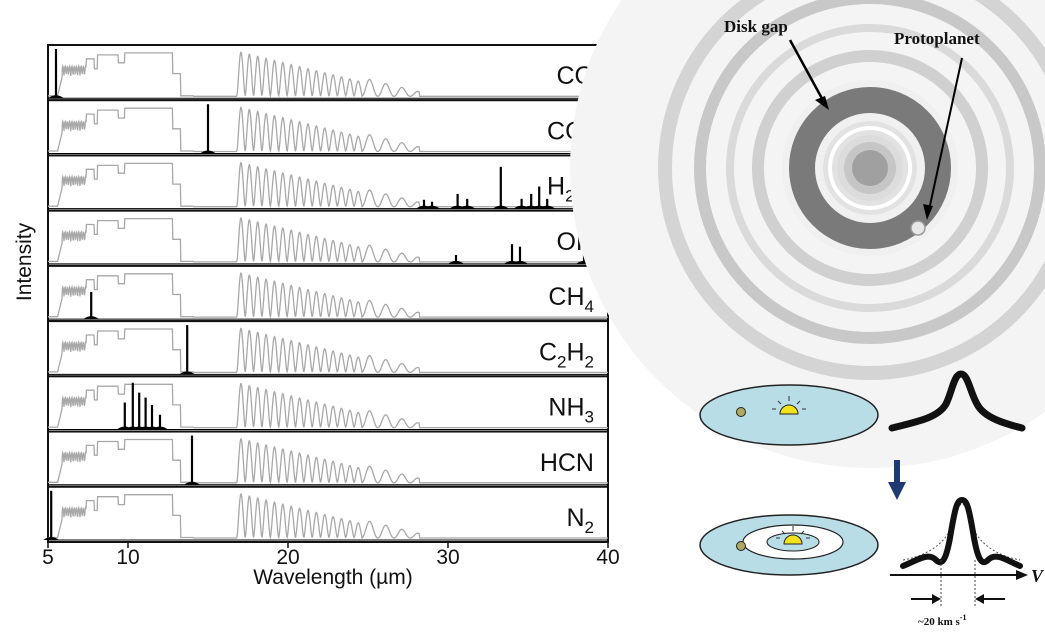 This screenshot has height=633, width=1045. Describe the element at coordinates (936, 599) in the screenshot. I see `width-arrowhead-left` at that location.